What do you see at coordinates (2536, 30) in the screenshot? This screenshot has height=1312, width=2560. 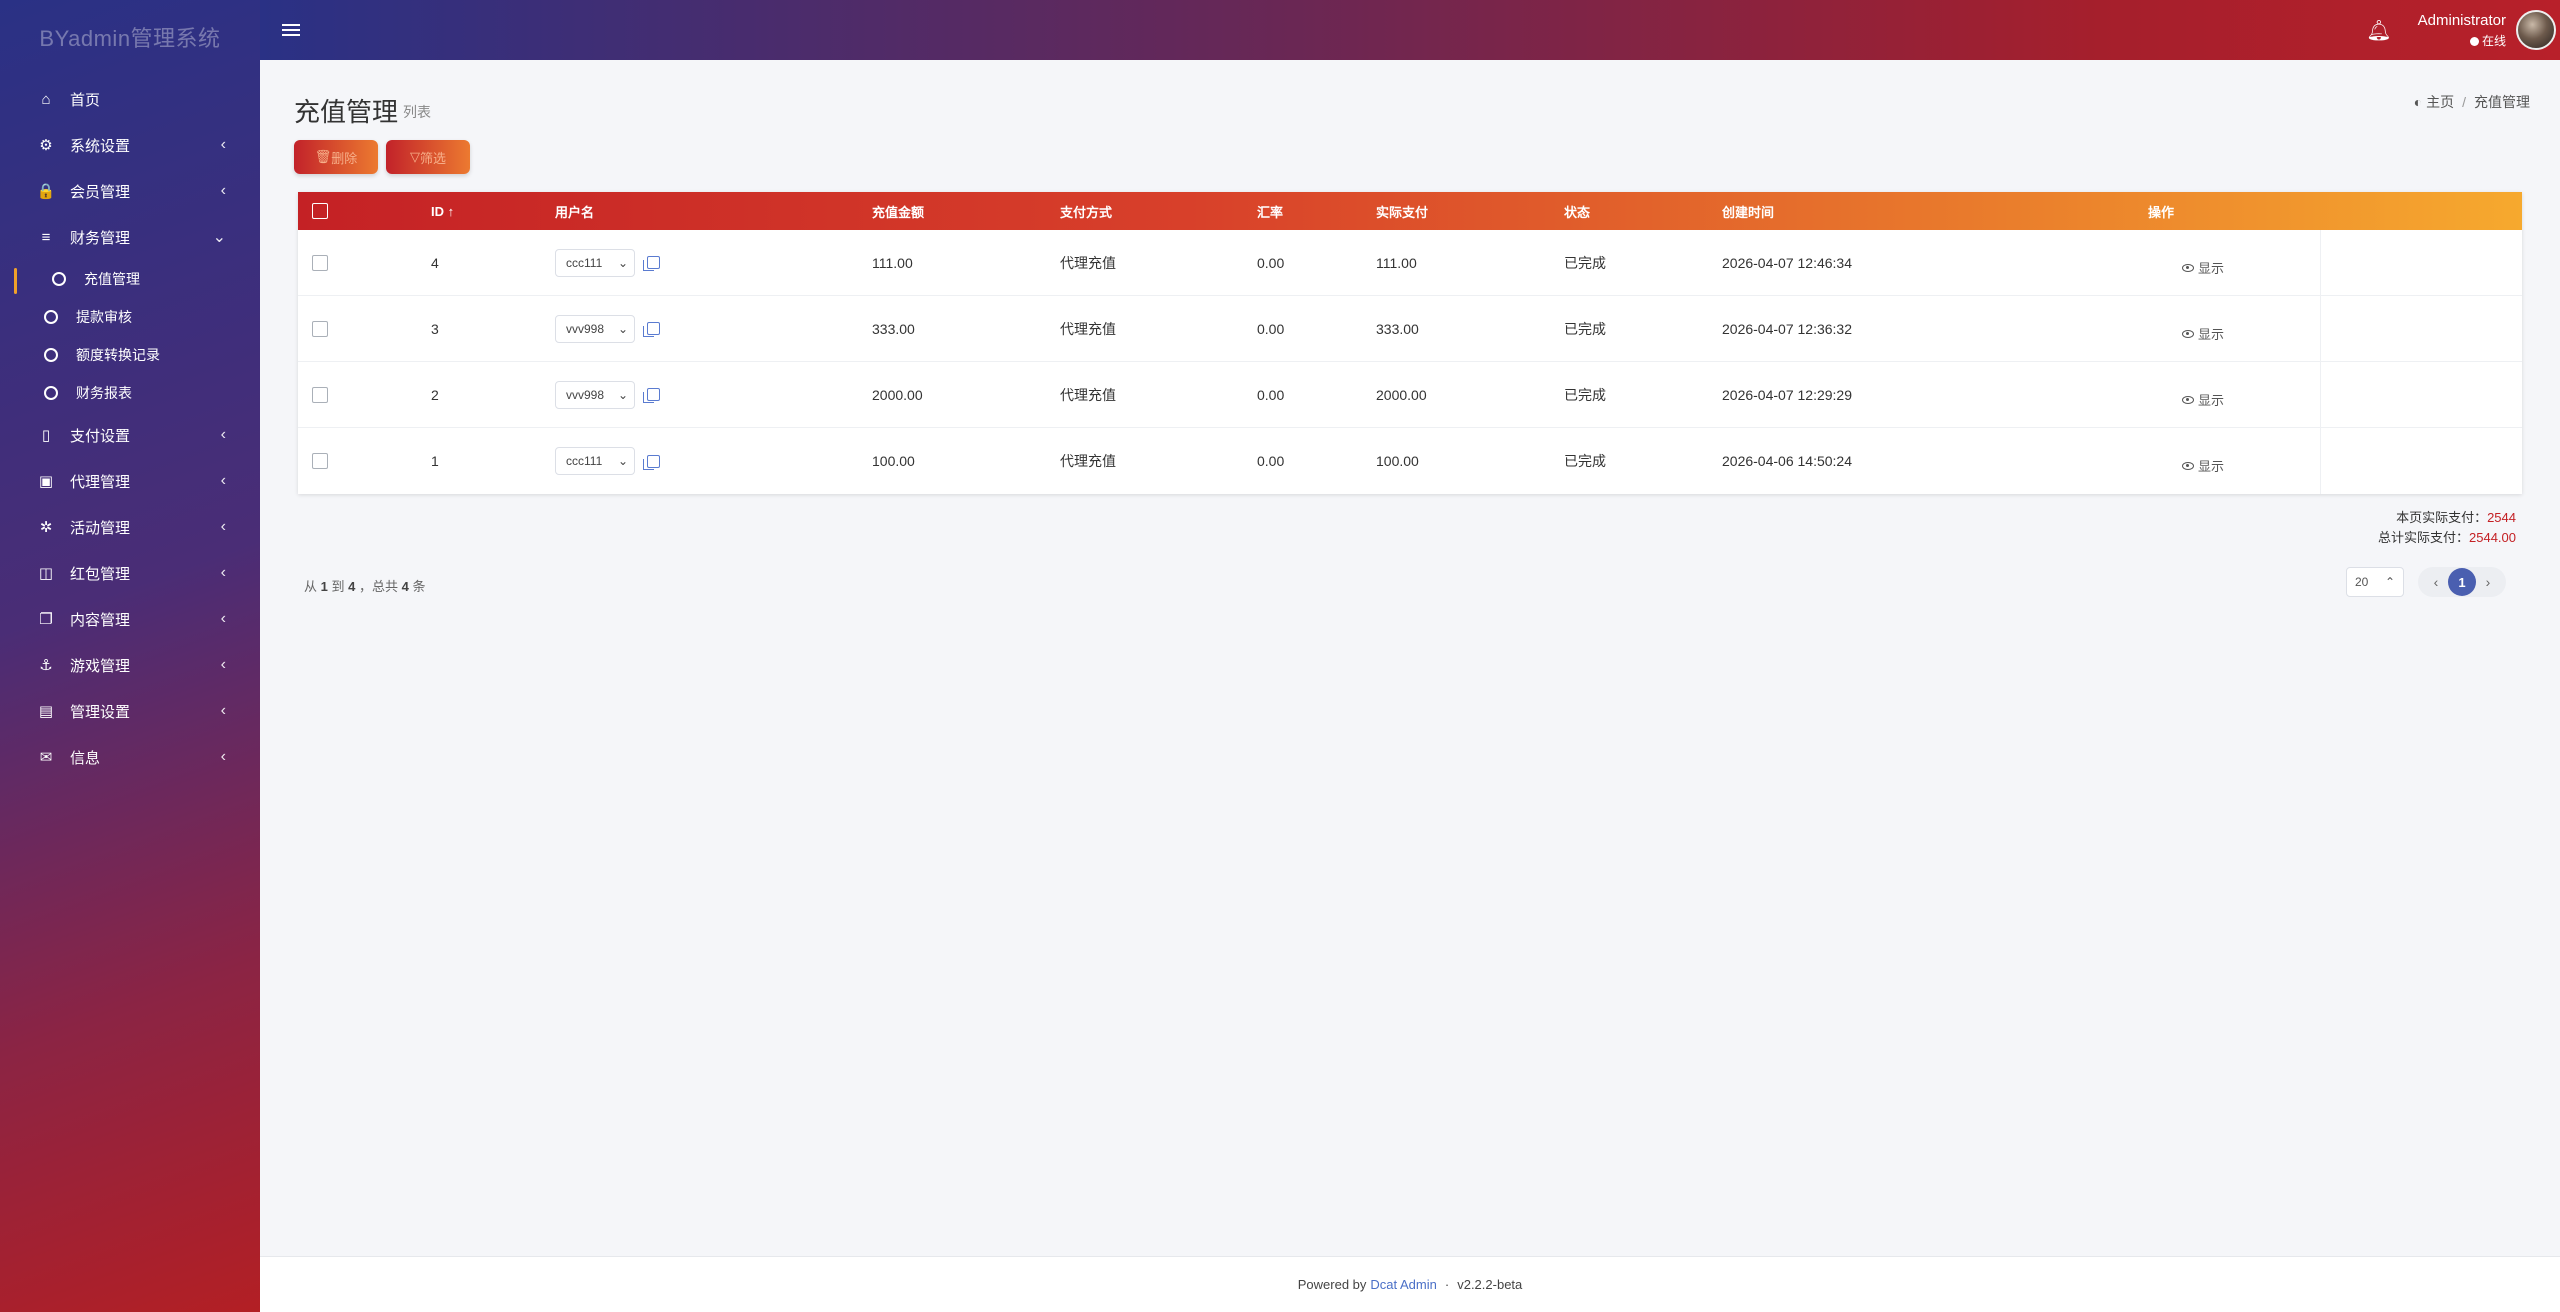 I see `avatar` at bounding box center [2536, 30].